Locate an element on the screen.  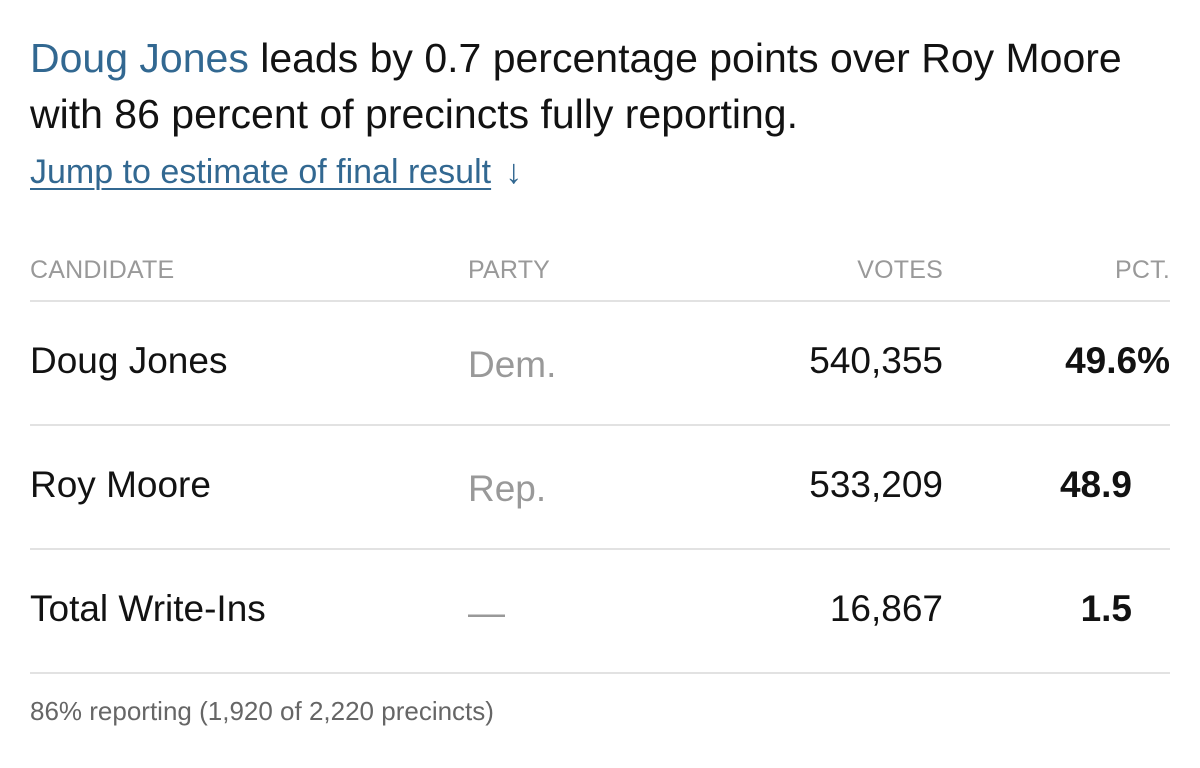
jump-link-label: Jump to estimate of final result is located at coordinates (261, 172).